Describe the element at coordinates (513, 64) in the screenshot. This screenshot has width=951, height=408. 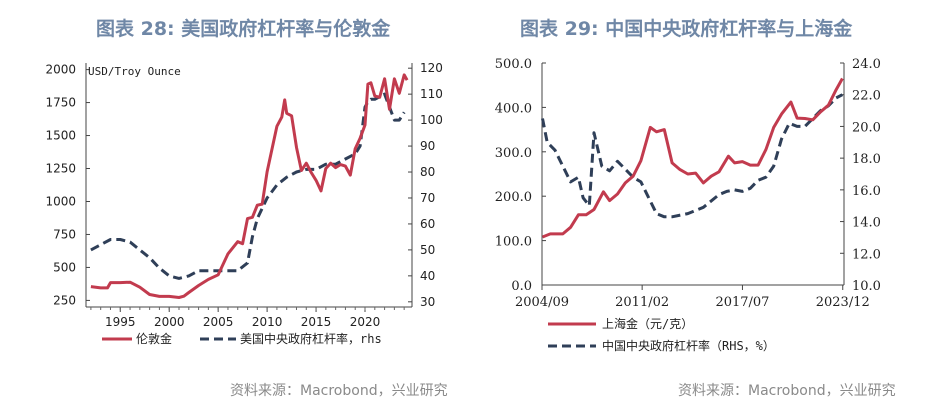
I see `right-y-tick-label: 500.0` at that location.